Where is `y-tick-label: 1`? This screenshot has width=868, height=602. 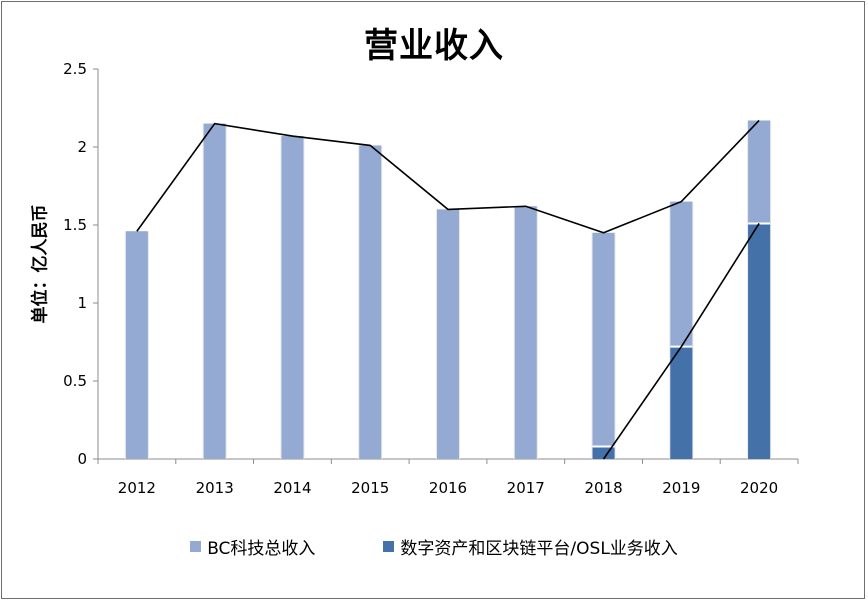
y-tick-label: 1 is located at coordinates (82, 303).